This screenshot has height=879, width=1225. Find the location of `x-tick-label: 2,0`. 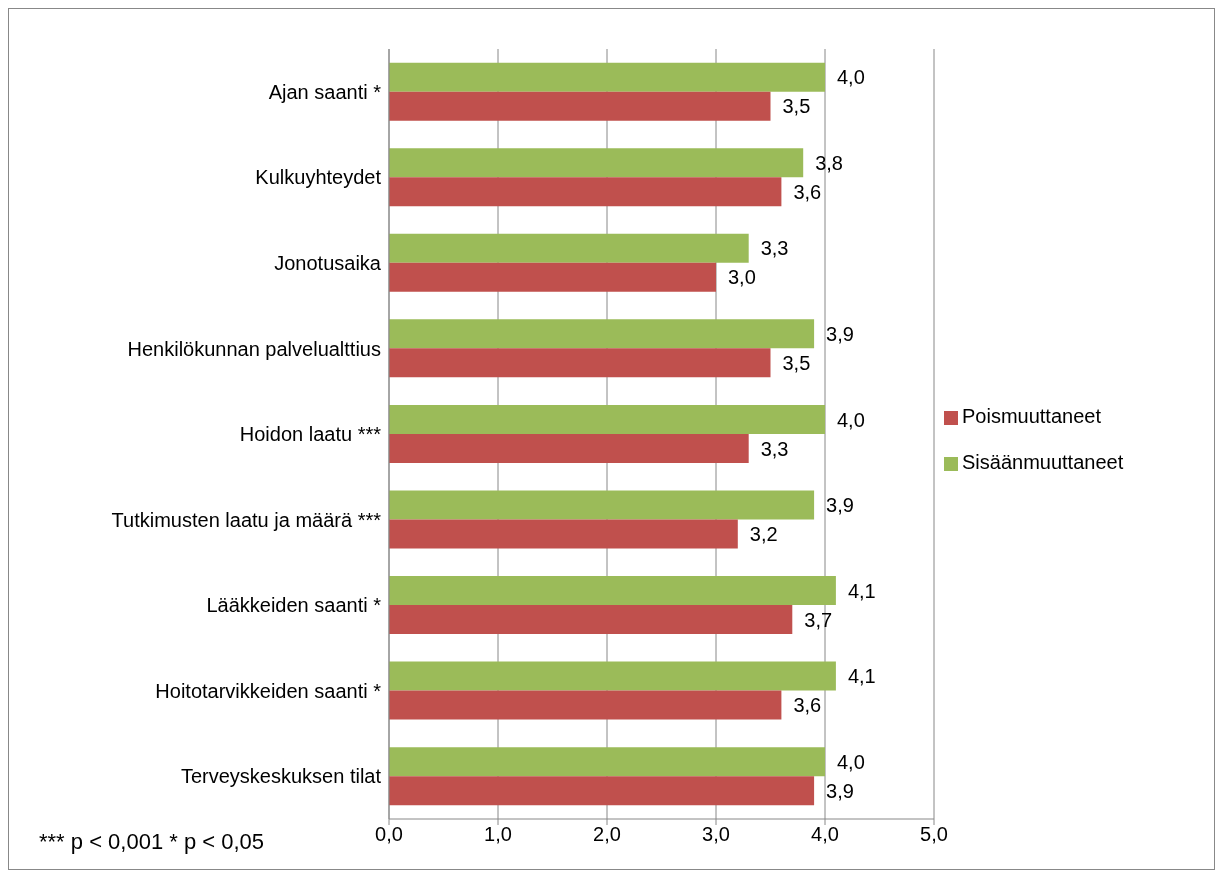

x-tick-label: 2,0 is located at coordinates (607, 834).